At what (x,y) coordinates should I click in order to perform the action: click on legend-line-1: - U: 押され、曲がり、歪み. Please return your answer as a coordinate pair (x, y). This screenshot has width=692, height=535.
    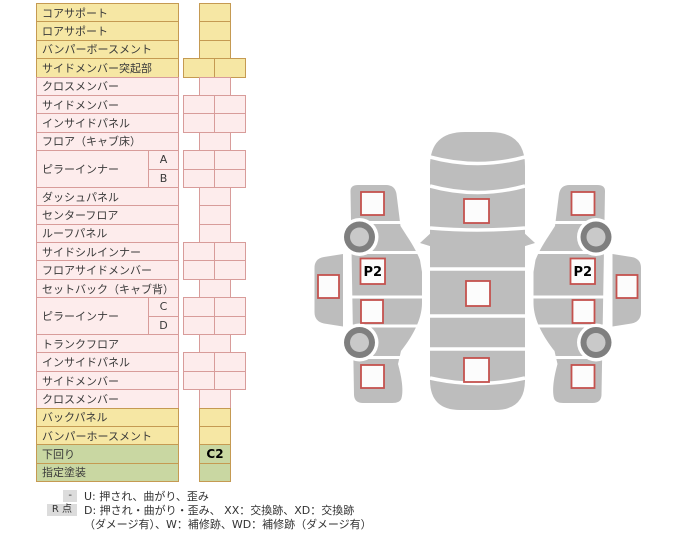
    Looking at the image, I should click on (206, 496).